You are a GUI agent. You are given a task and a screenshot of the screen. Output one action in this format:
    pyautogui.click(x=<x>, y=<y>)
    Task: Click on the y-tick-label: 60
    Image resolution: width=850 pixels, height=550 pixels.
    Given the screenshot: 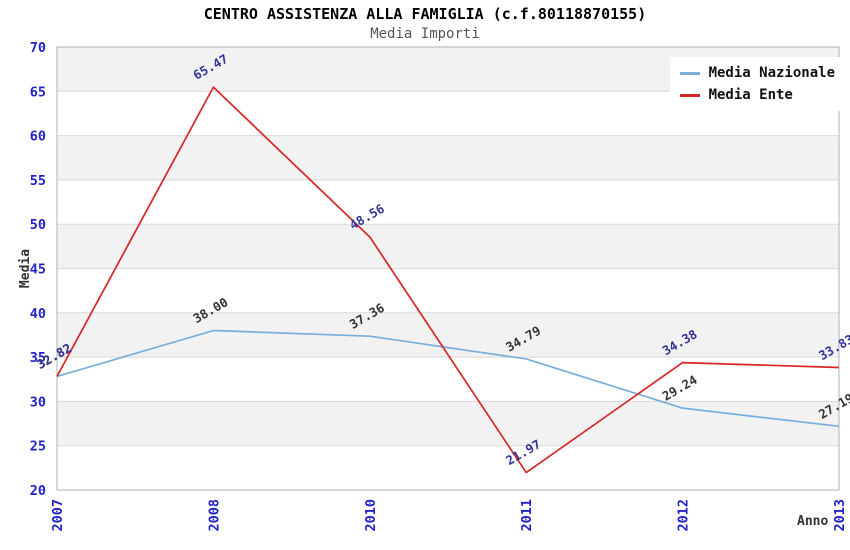 What is the action you would take?
    pyautogui.click(x=38, y=137)
    